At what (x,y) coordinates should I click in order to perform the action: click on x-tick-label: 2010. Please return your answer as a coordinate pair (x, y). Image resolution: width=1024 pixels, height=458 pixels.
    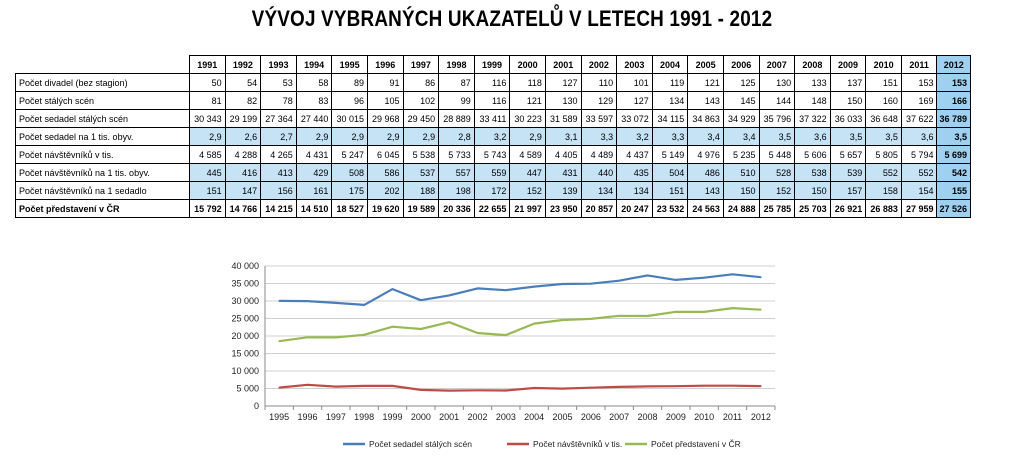
    Looking at the image, I should click on (704, 417).